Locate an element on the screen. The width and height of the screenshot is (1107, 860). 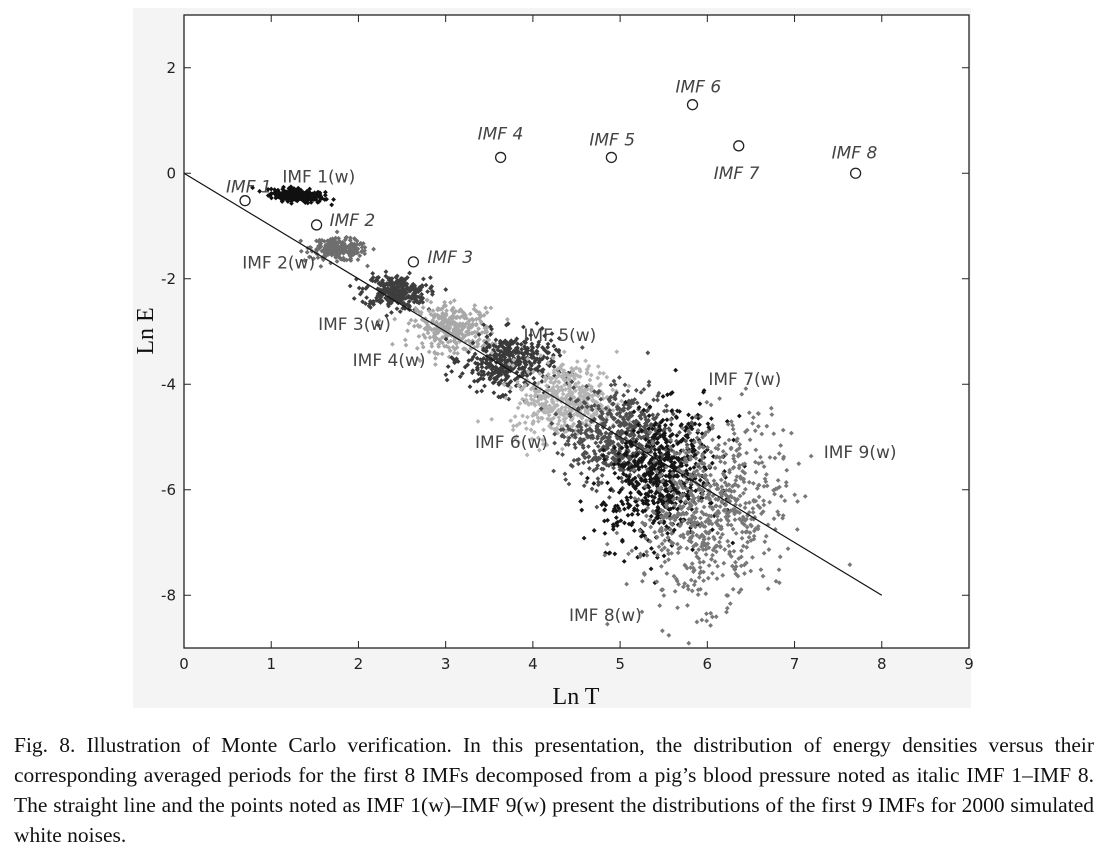
noise-cluster-label: IMF 8(w) is located at coordinates (605, 616).